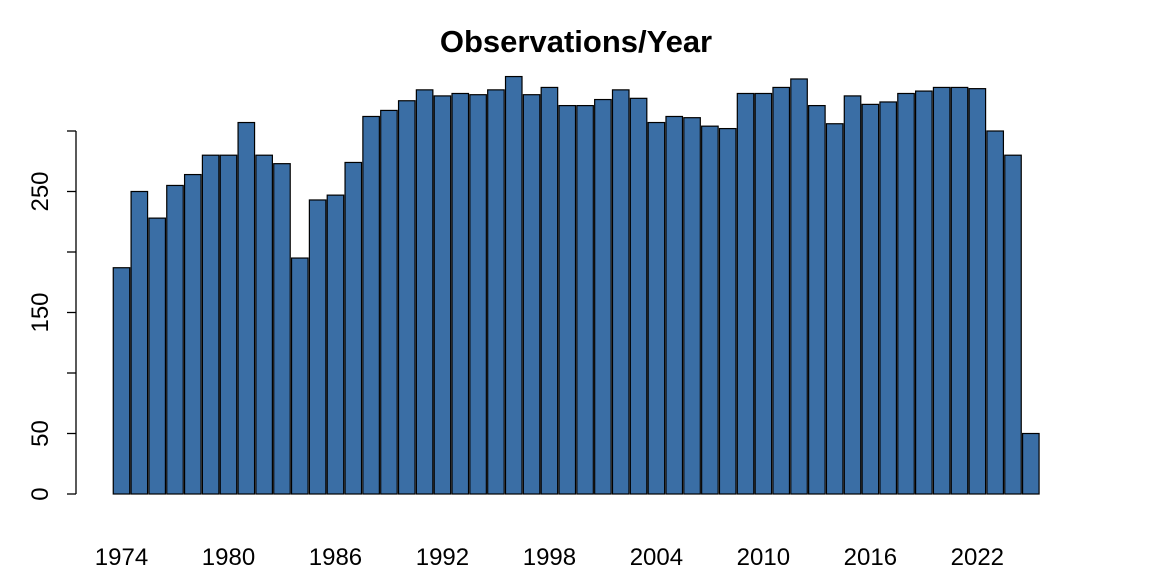  I want to click on x-tick-label: 1980, so click(228, 557).